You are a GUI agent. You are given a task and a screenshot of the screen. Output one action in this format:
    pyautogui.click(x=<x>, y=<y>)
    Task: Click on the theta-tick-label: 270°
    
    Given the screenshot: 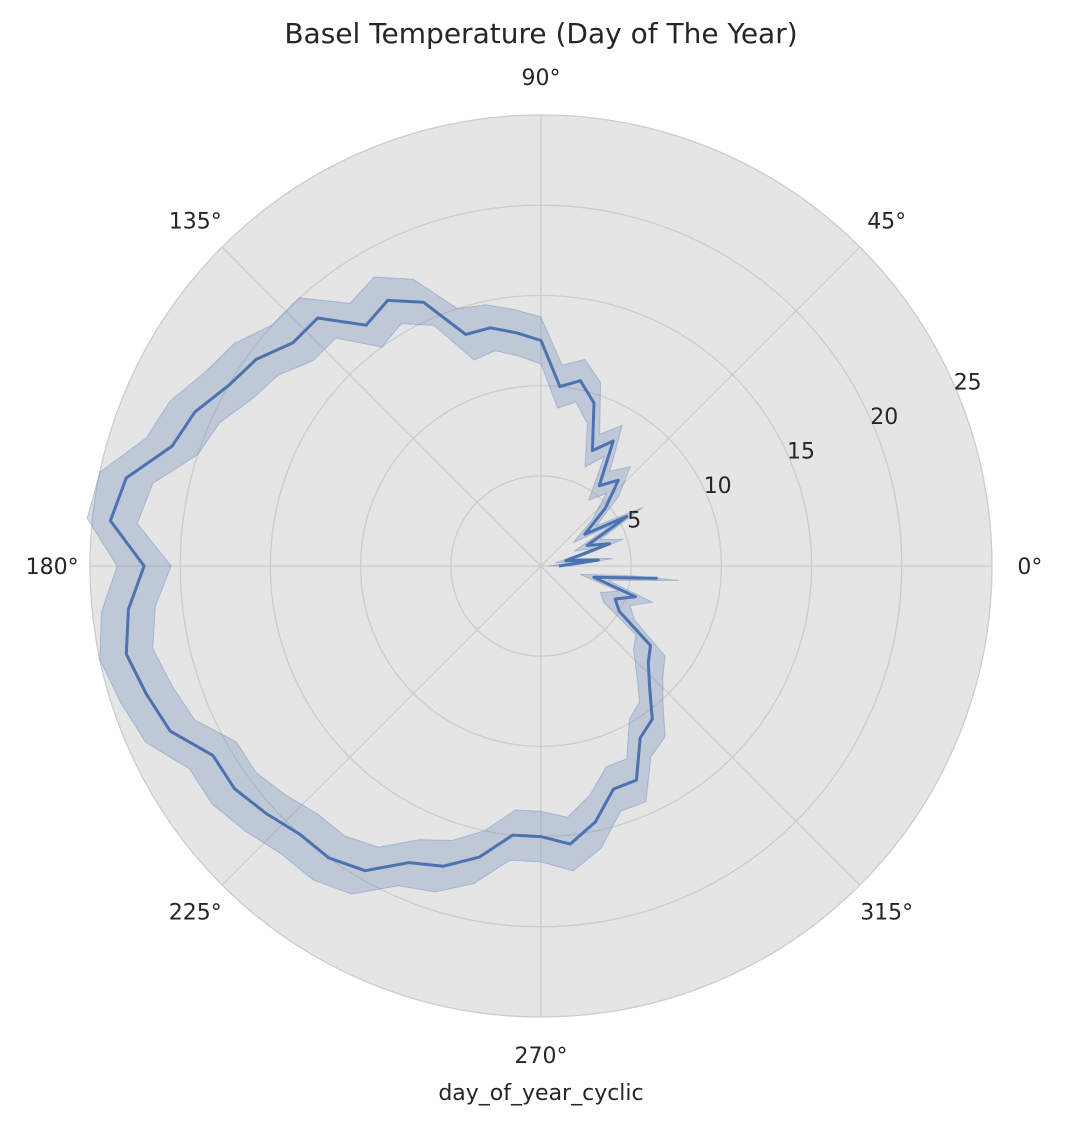 What is the action you would take?
    pyautogui.click(x=541, y=1056)
    